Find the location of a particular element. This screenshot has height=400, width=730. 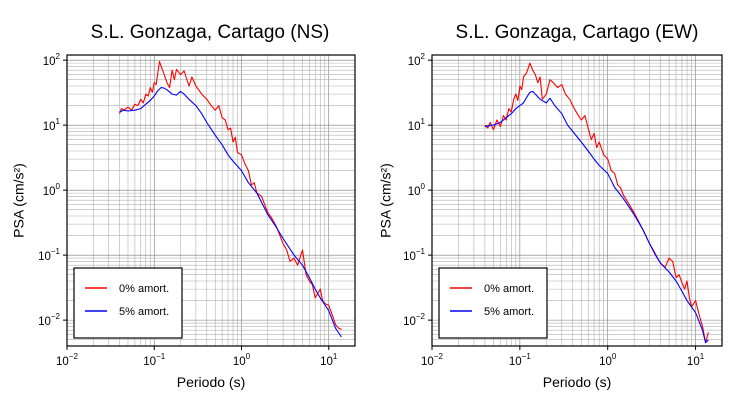

chart-title: S.L. Gonzaga, Cartago (NS) is located at coordinates (210, 32).